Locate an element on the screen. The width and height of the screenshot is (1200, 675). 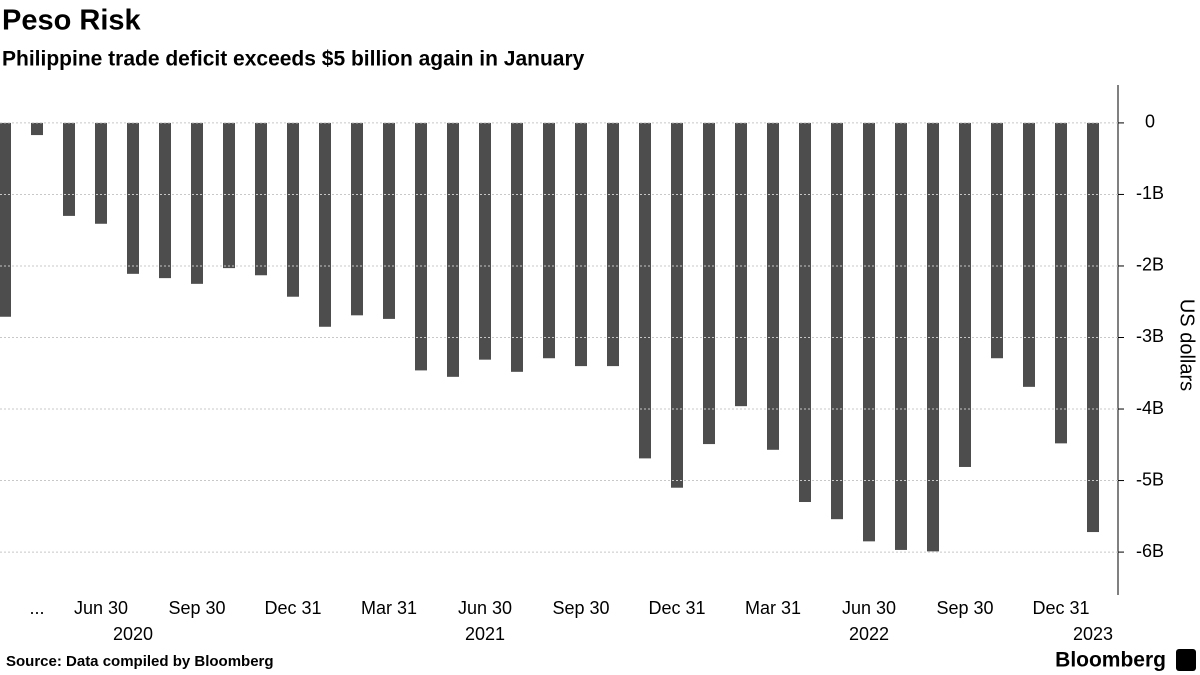
brand-logo: Bloomberg is located at coordinates (1110, 660).